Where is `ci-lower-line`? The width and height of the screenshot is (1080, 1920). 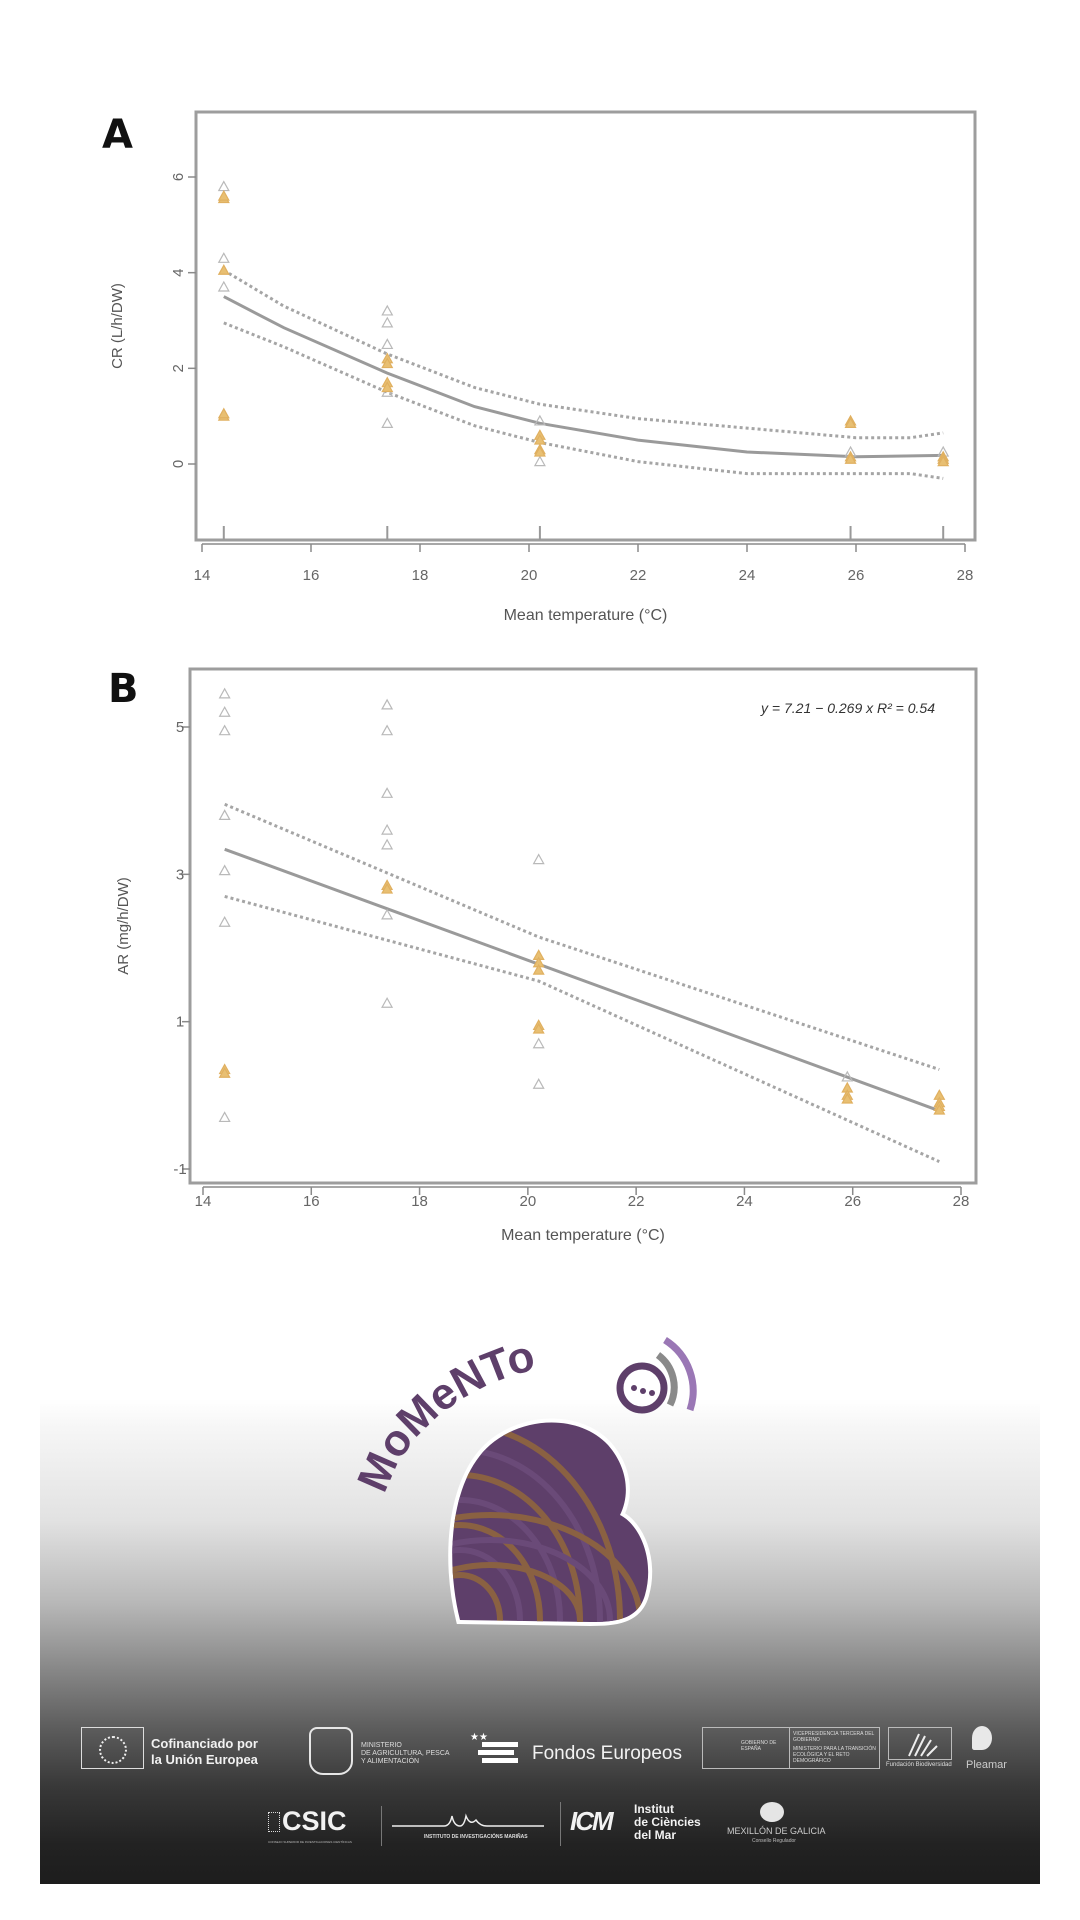 ci-lower-line is located at coordinates (583, 400).